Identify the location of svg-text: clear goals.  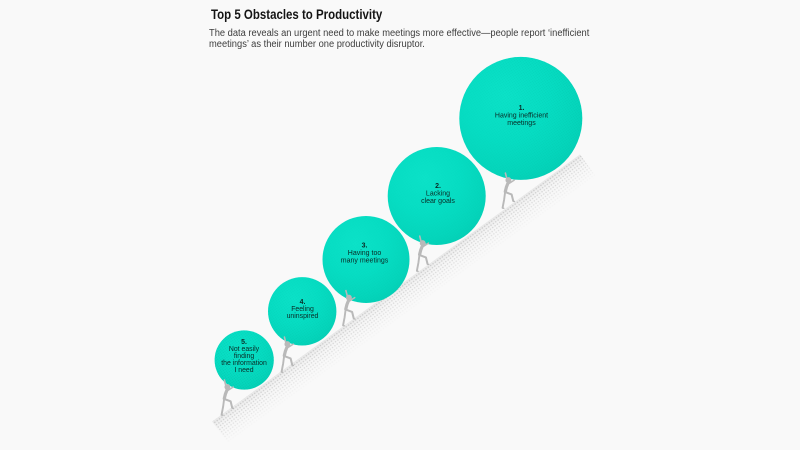
(438, 201).